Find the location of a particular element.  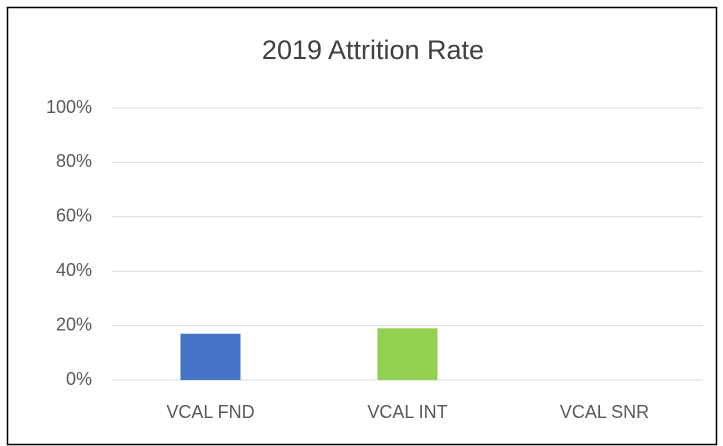

y-tick-label: 40% is located at coordinates (74, 270).